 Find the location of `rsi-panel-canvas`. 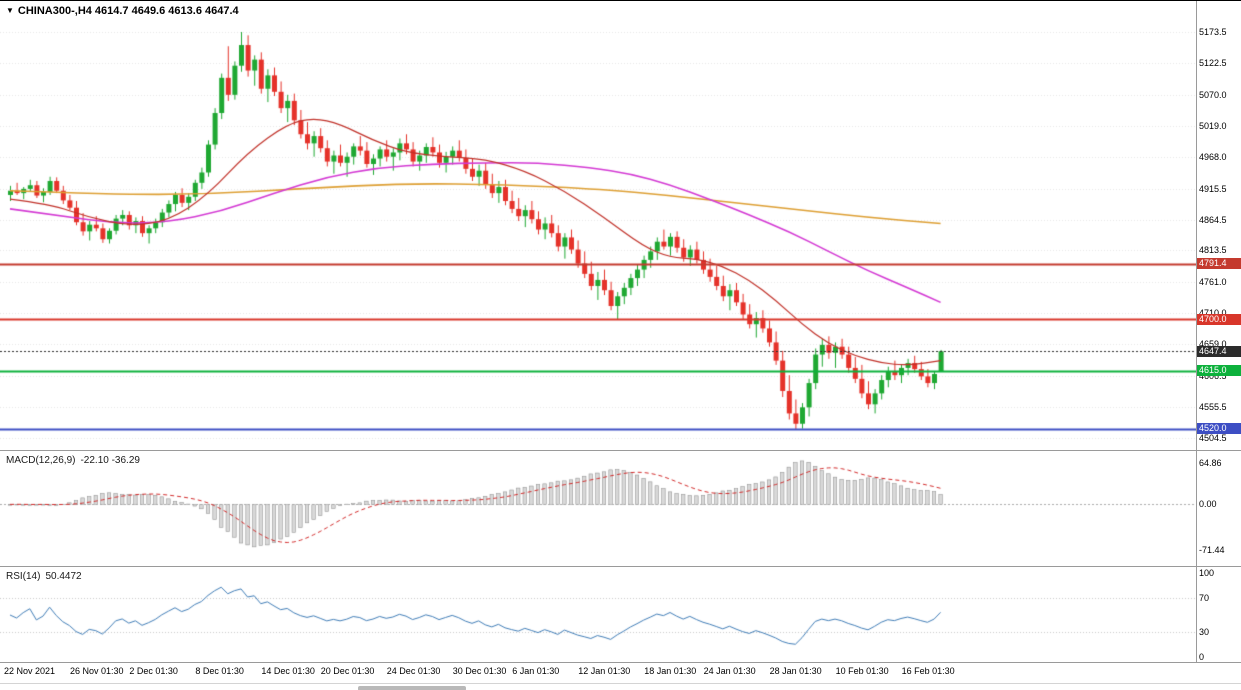

rsi-panel-canvas is located at coordinates (598, 614).